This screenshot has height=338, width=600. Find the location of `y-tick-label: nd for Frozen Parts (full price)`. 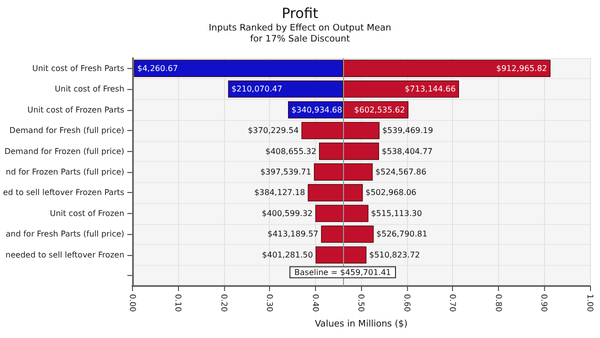

y-tick-label: nd for Frozen Parts (full price) is located at coordinates (65, 172).